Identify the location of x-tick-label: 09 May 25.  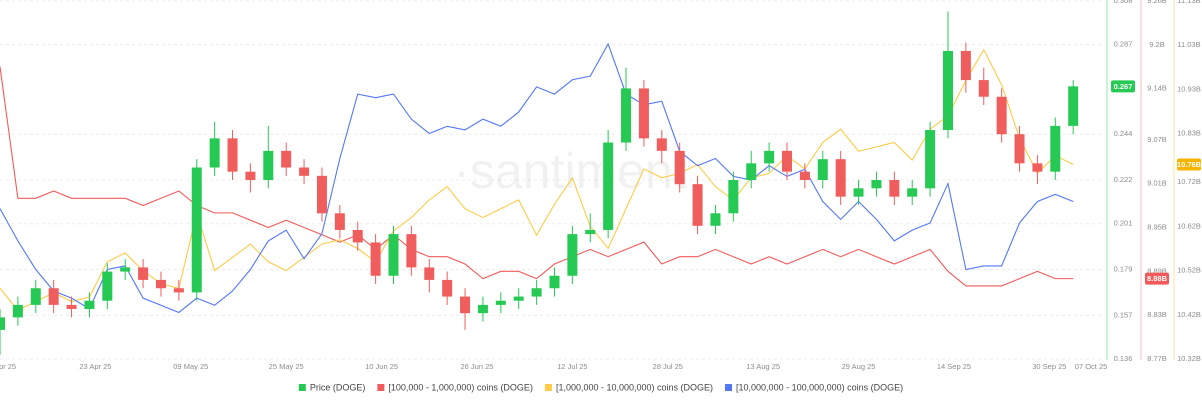
(190, 366).